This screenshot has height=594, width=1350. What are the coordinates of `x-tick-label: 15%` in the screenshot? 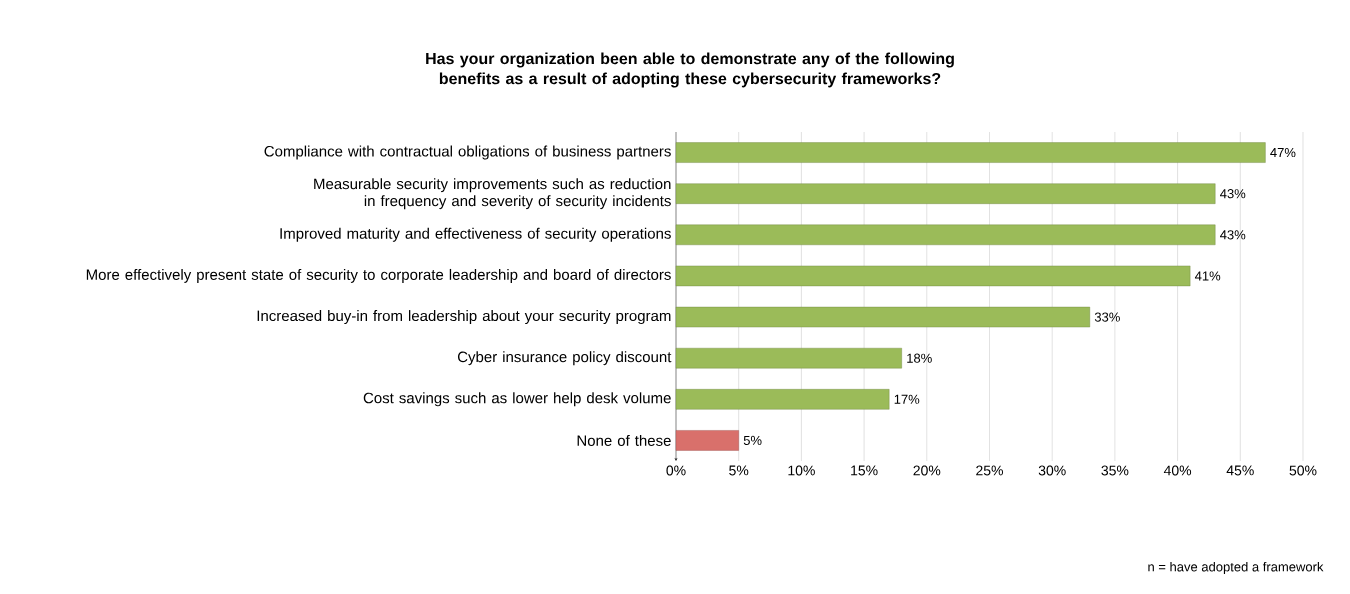 It's located at (864, 470).